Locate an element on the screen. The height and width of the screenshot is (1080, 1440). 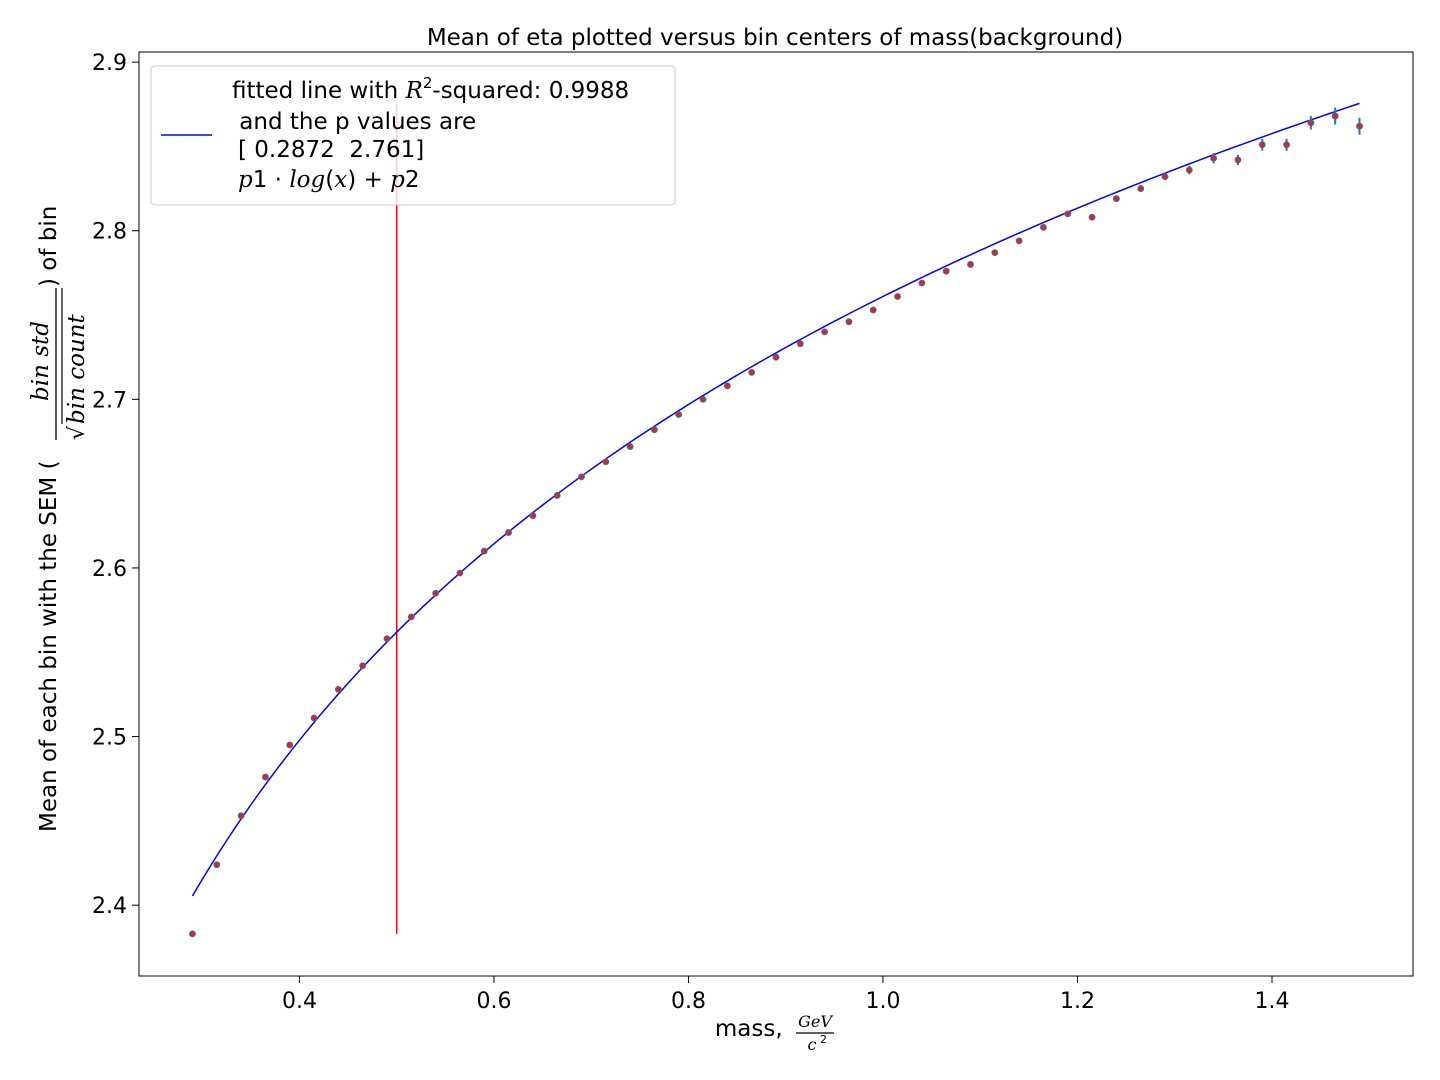
y-tick-label: 2.6 is located at coordinates (109, 569).